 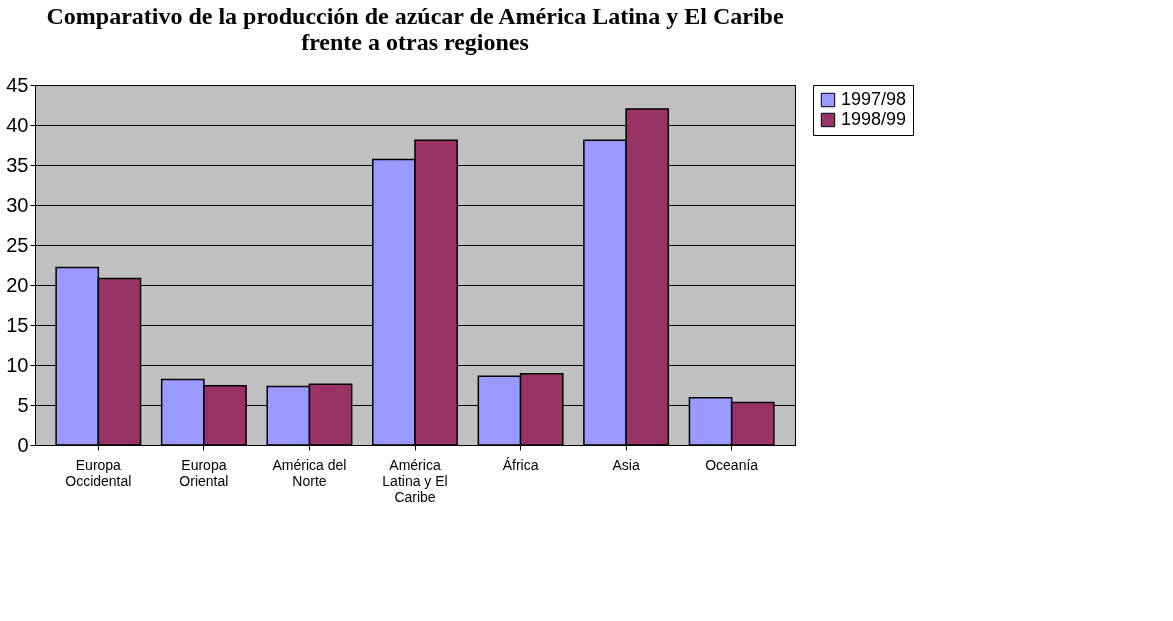 I want to click on y-tick-label: 25, so click(x=17, y=244).